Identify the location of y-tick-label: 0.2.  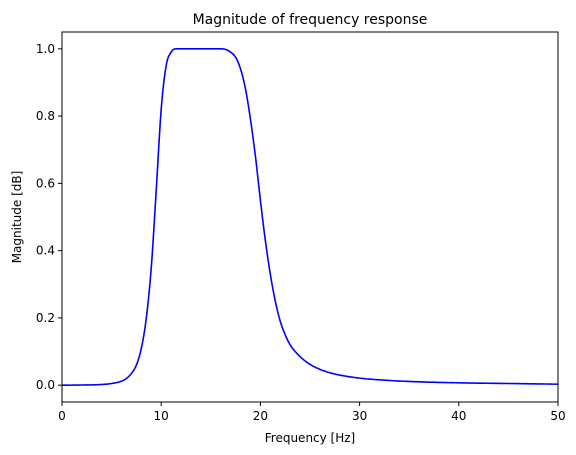
(45, 318).